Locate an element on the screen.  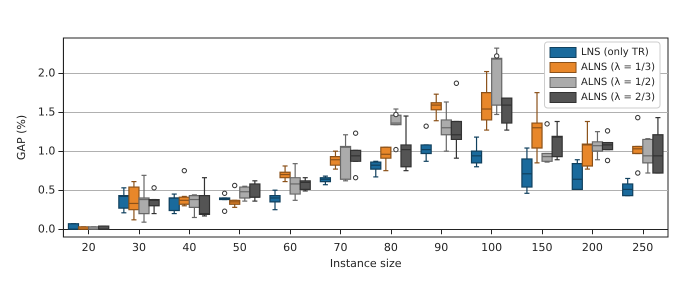
x-tick-label: 90 is located at coordinates (441, 247).